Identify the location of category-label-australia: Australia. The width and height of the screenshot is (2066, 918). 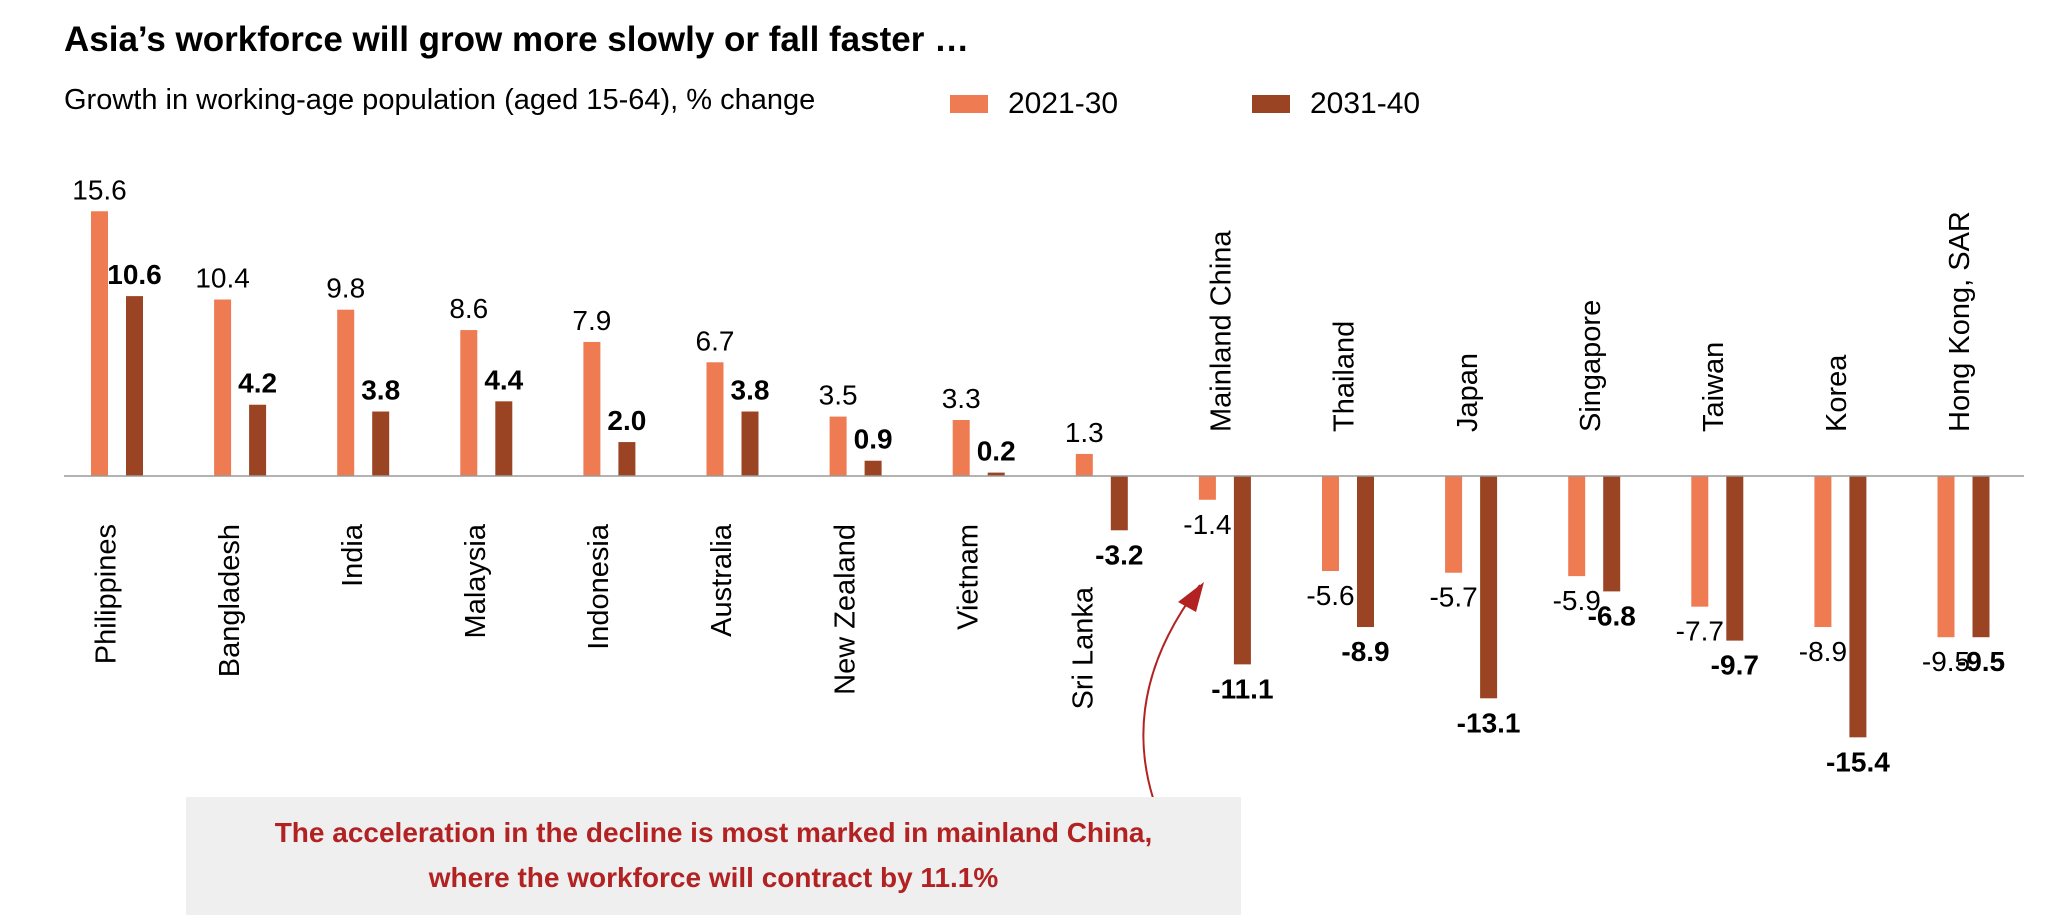
(722, 580).